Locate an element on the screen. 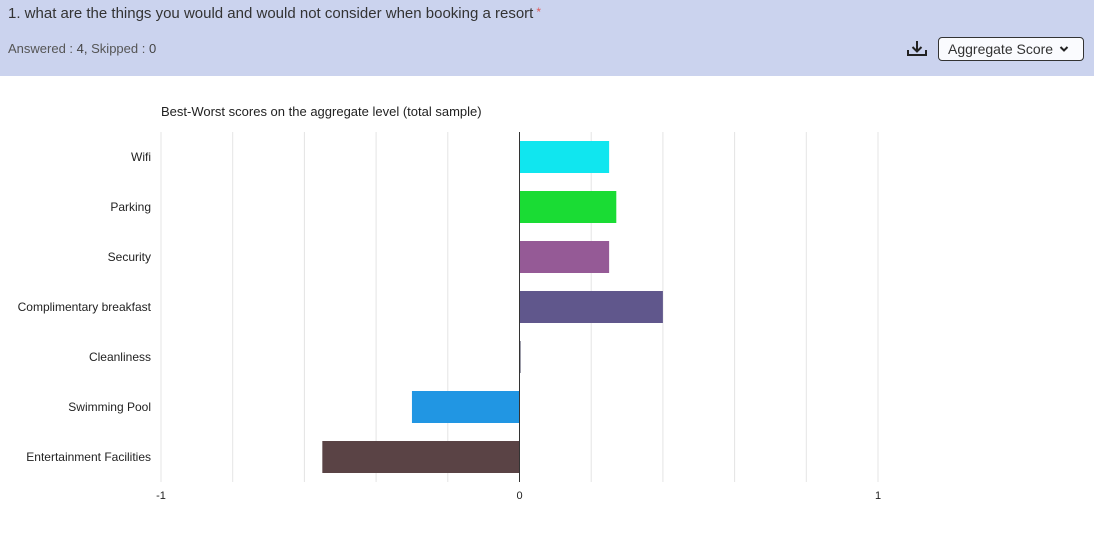 The width and height of the screenshot is (1094, 535). chevron-down-icon is located at coordinates (1064, 49).